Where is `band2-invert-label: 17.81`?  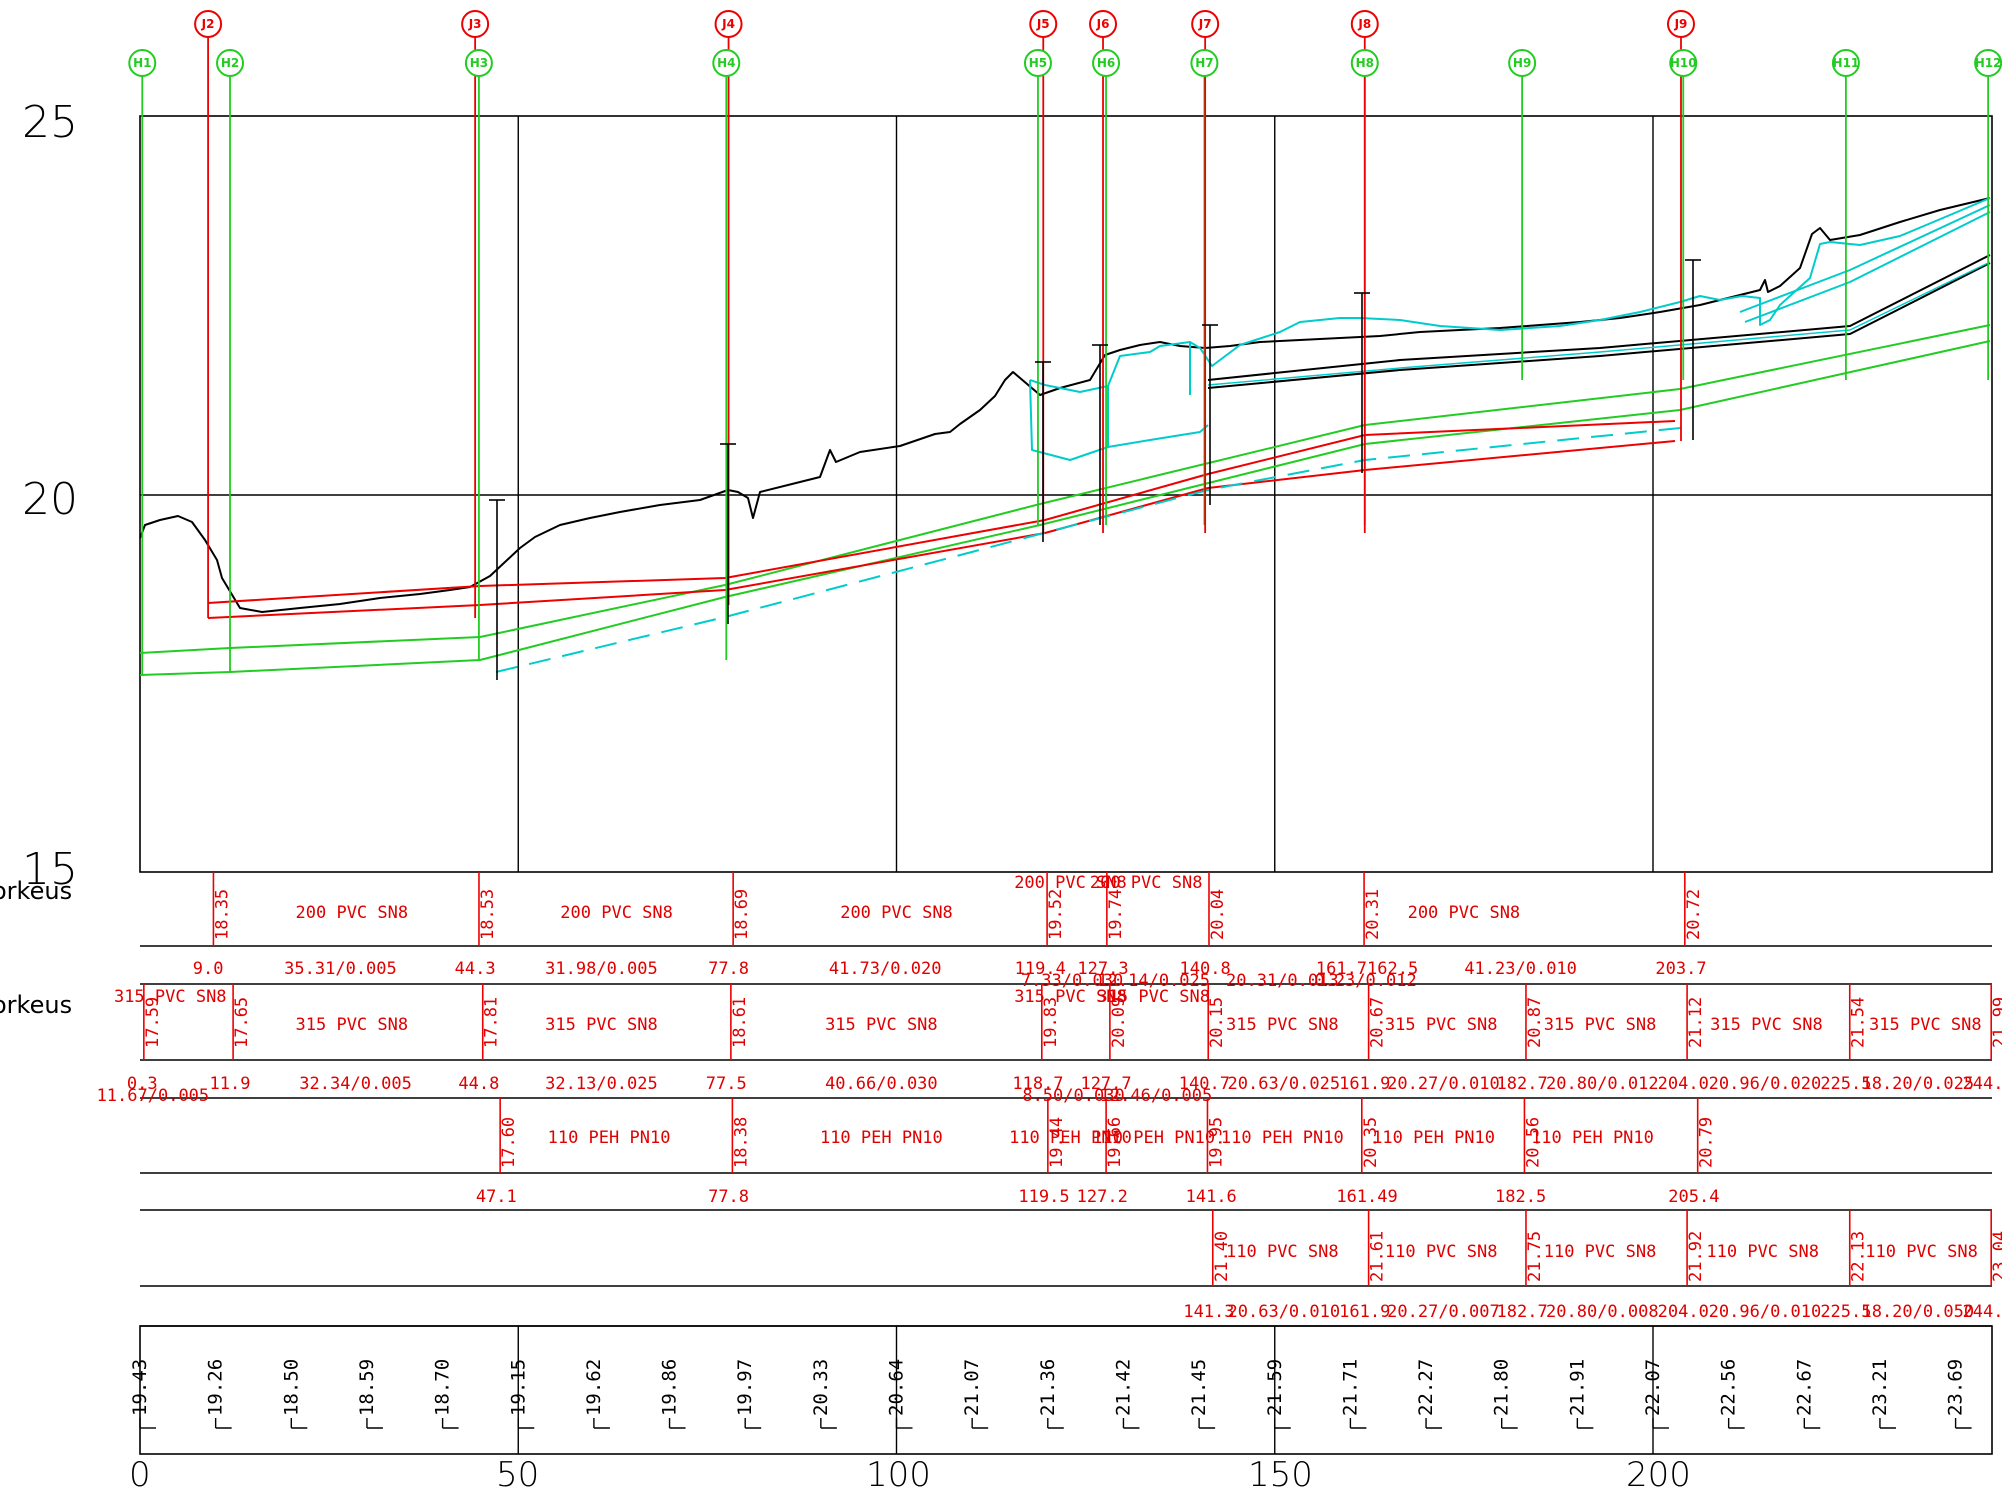
band2-invert-label: 17.81 is located at coordinates (492, 1022).